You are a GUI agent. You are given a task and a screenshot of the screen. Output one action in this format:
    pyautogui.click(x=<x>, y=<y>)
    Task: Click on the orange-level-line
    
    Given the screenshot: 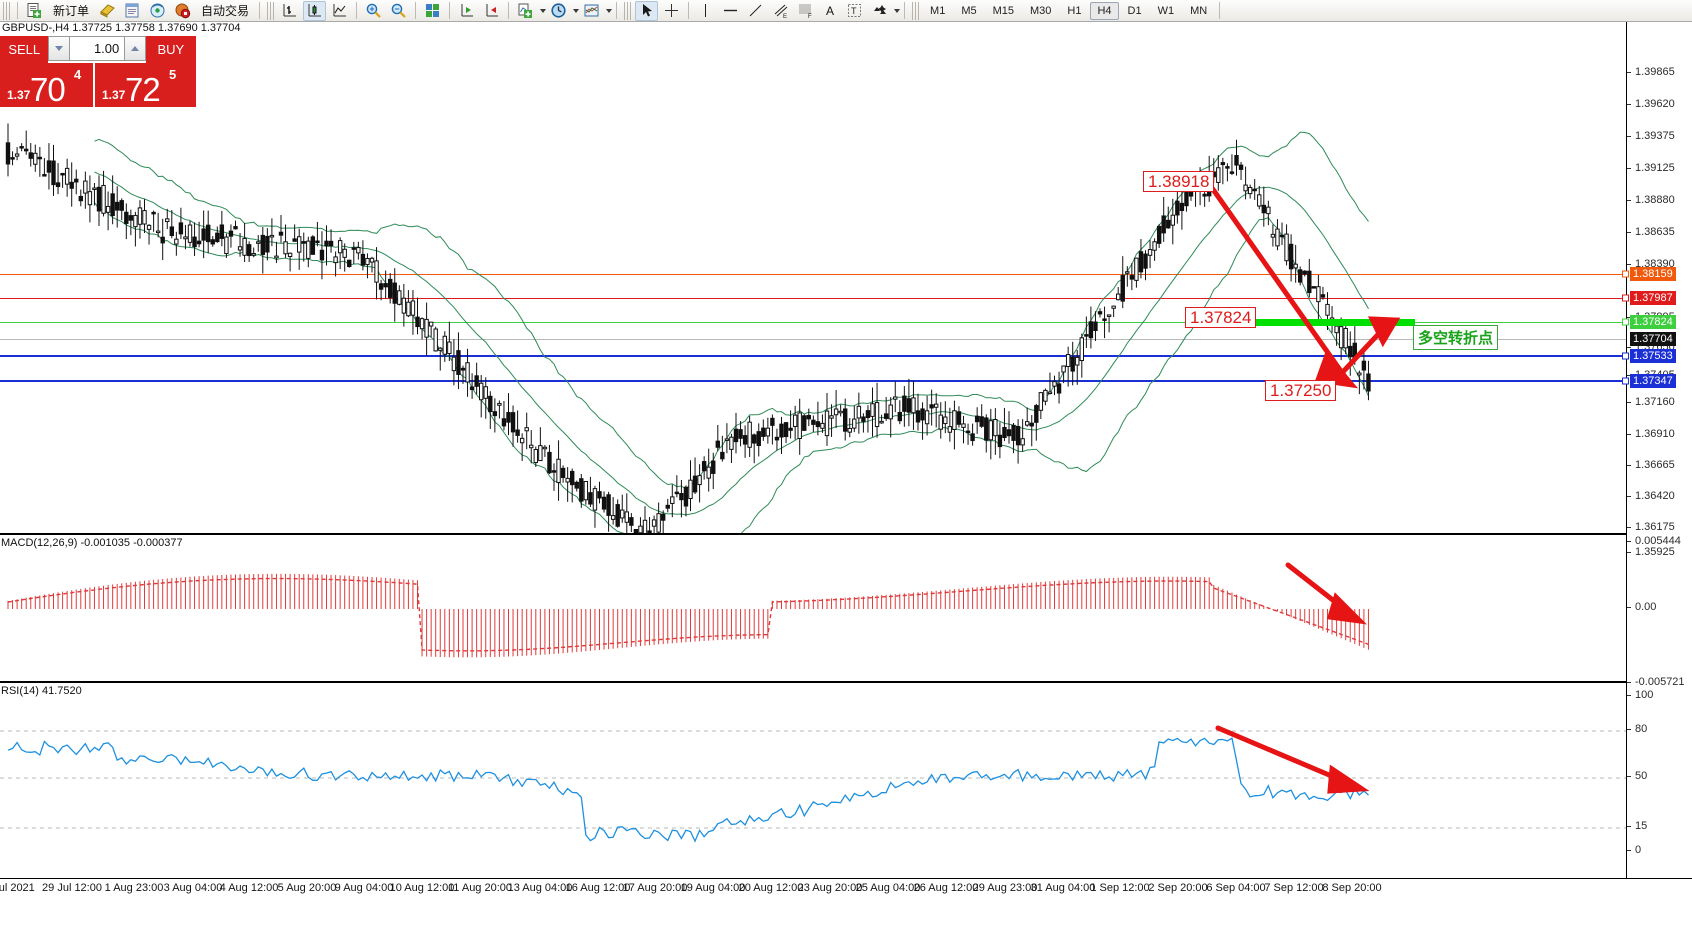 What is the action you would take?
    pyautogui.click(x=813, y=274)
    